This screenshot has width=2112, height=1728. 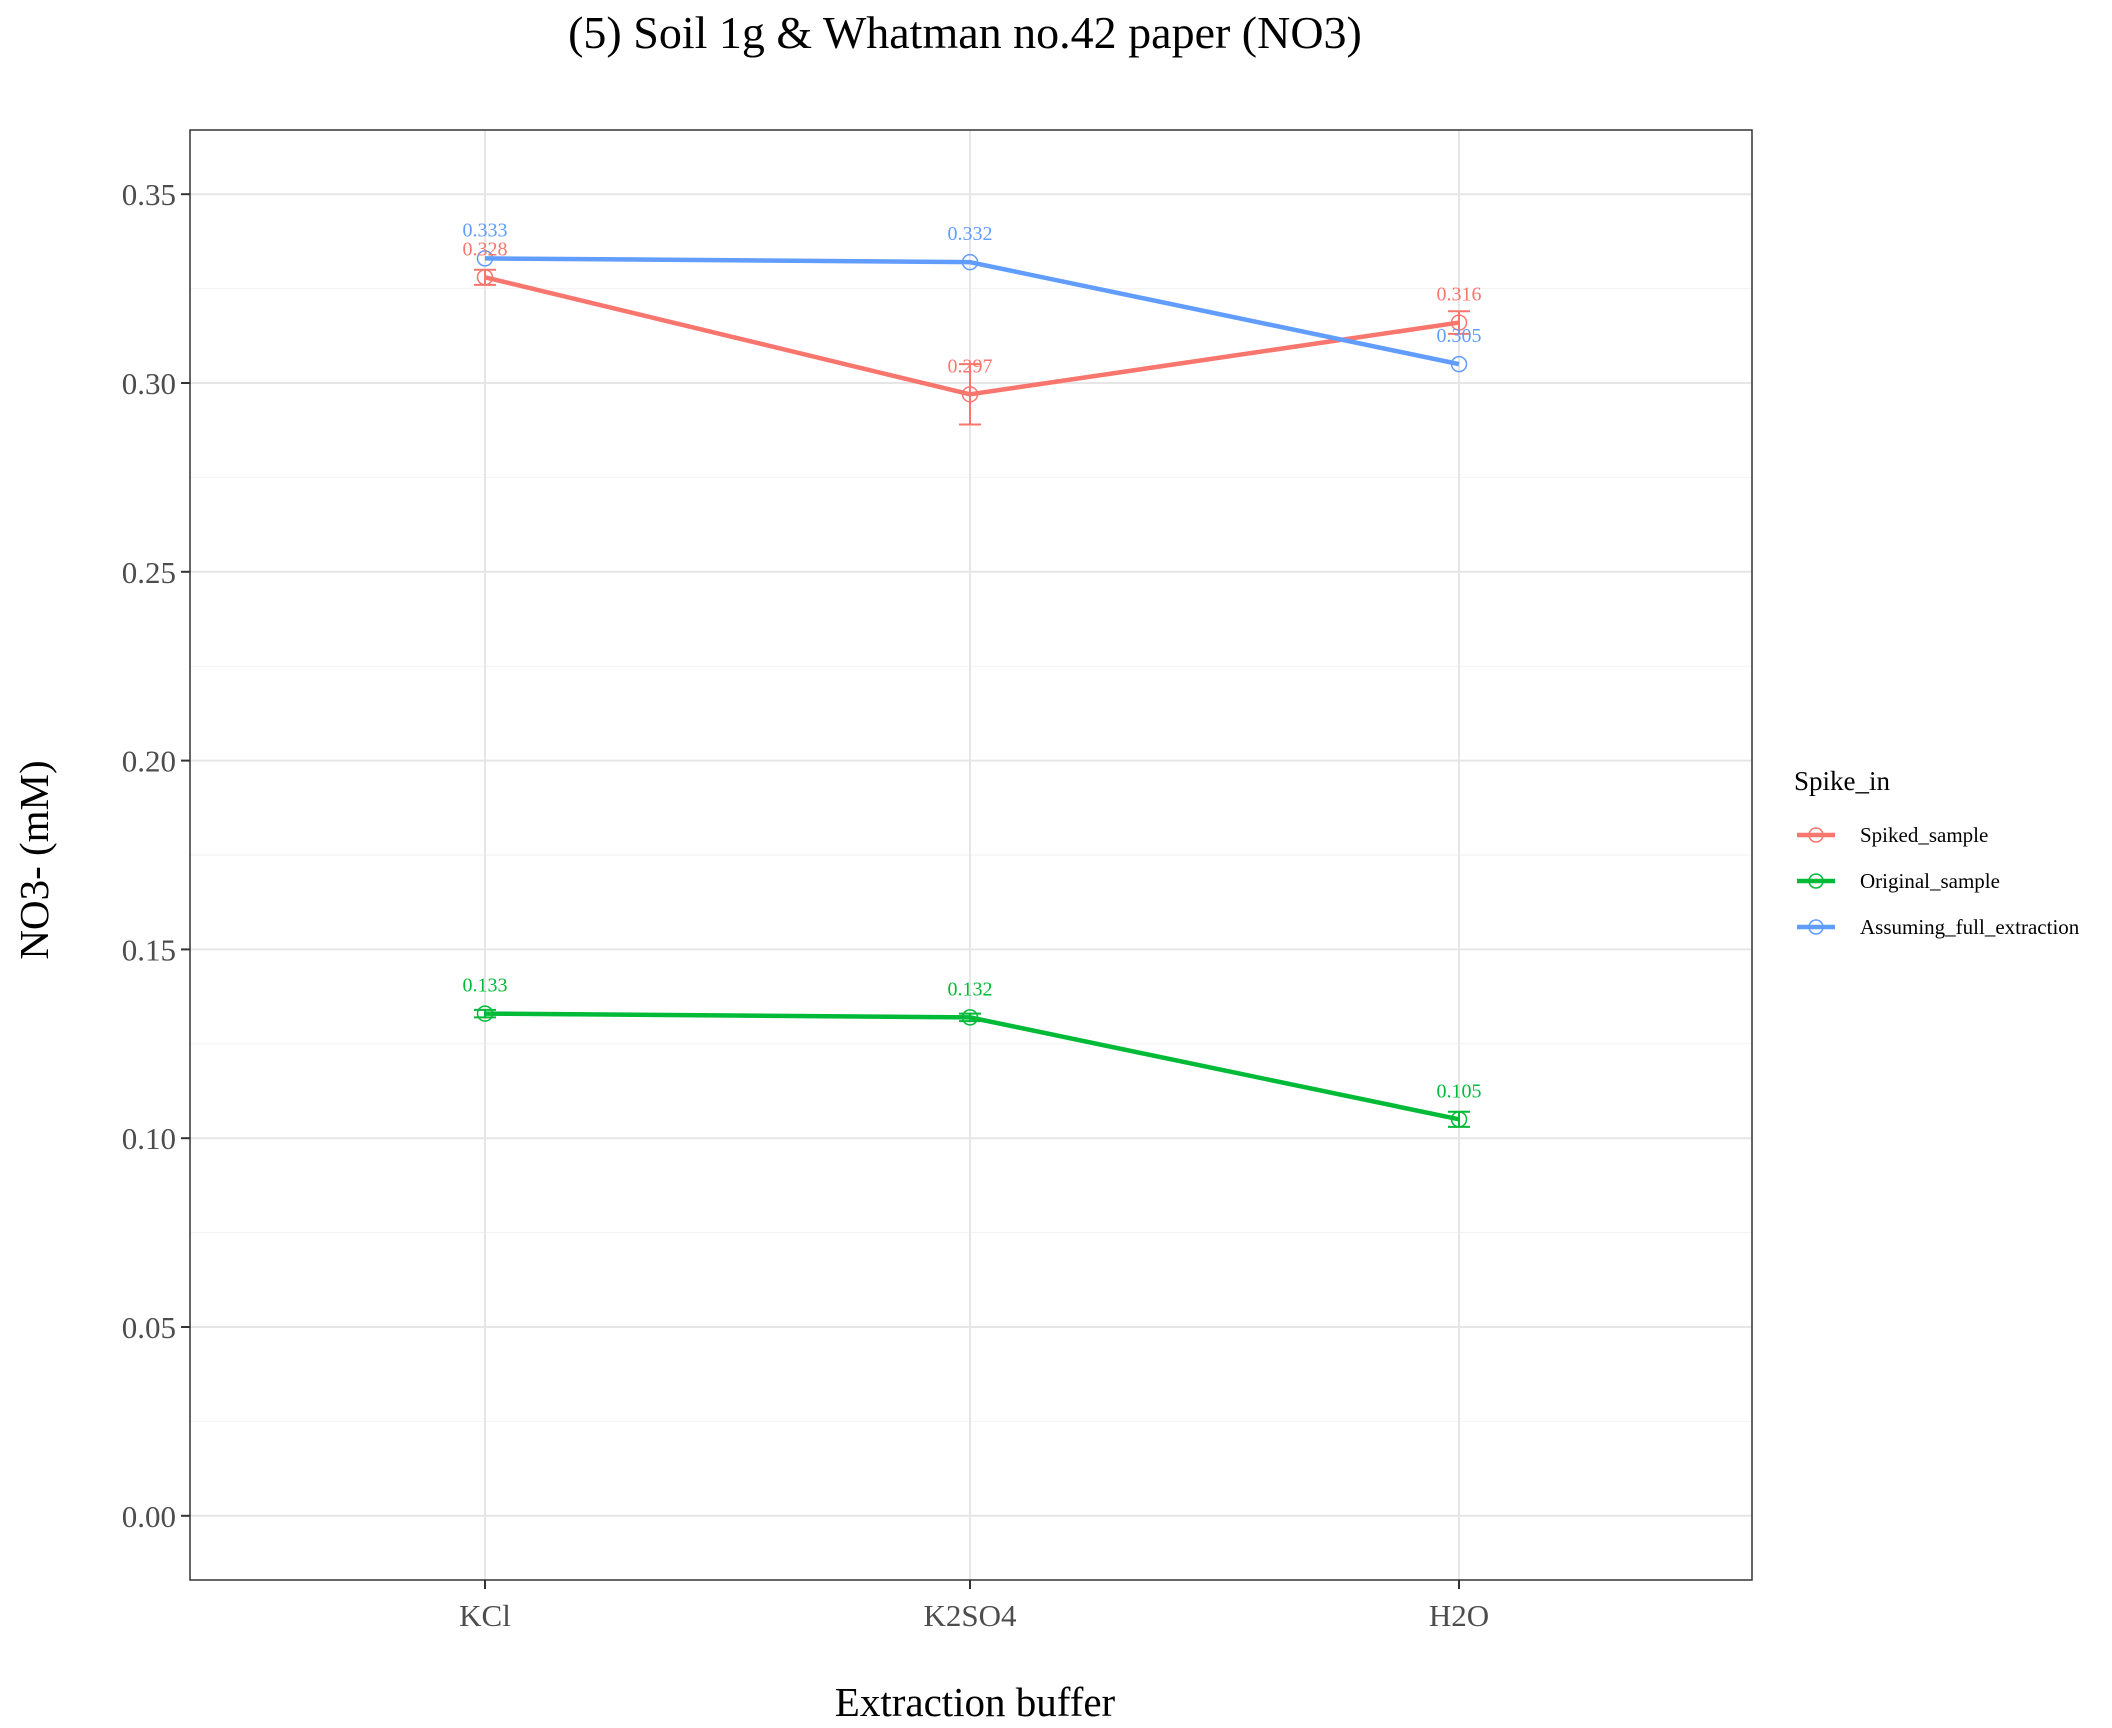 What do you see at coordinates (970, 1615) in the screenshot?
I see `x-tick-label: K2SO4` at bounding box center [970, 1615].